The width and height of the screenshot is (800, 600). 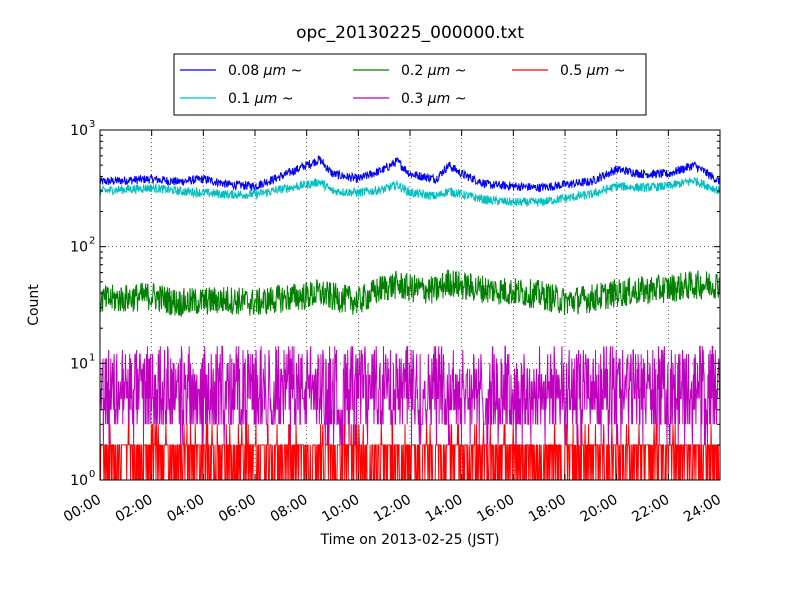 I want to click on y-tick-exponent: 2, so click(x=92, y=241).